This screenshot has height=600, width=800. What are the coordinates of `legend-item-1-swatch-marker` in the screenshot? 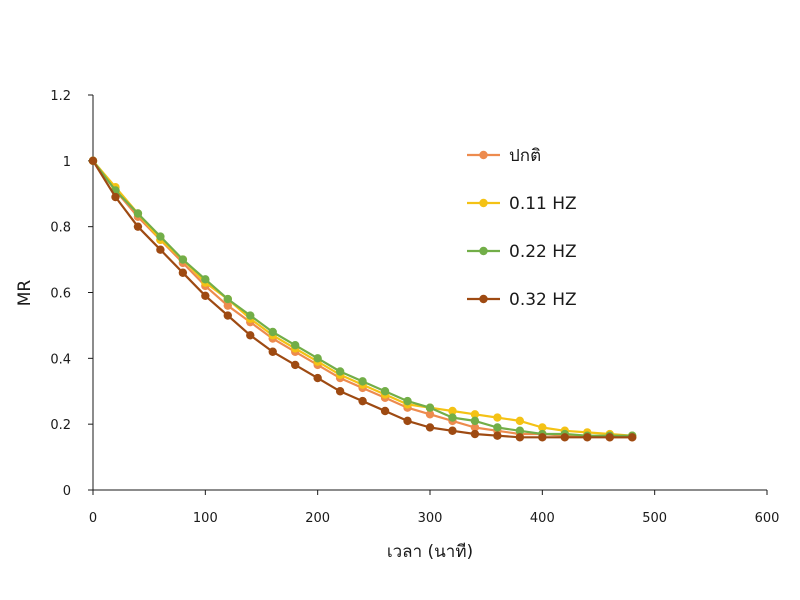 It's located at (483, 155).